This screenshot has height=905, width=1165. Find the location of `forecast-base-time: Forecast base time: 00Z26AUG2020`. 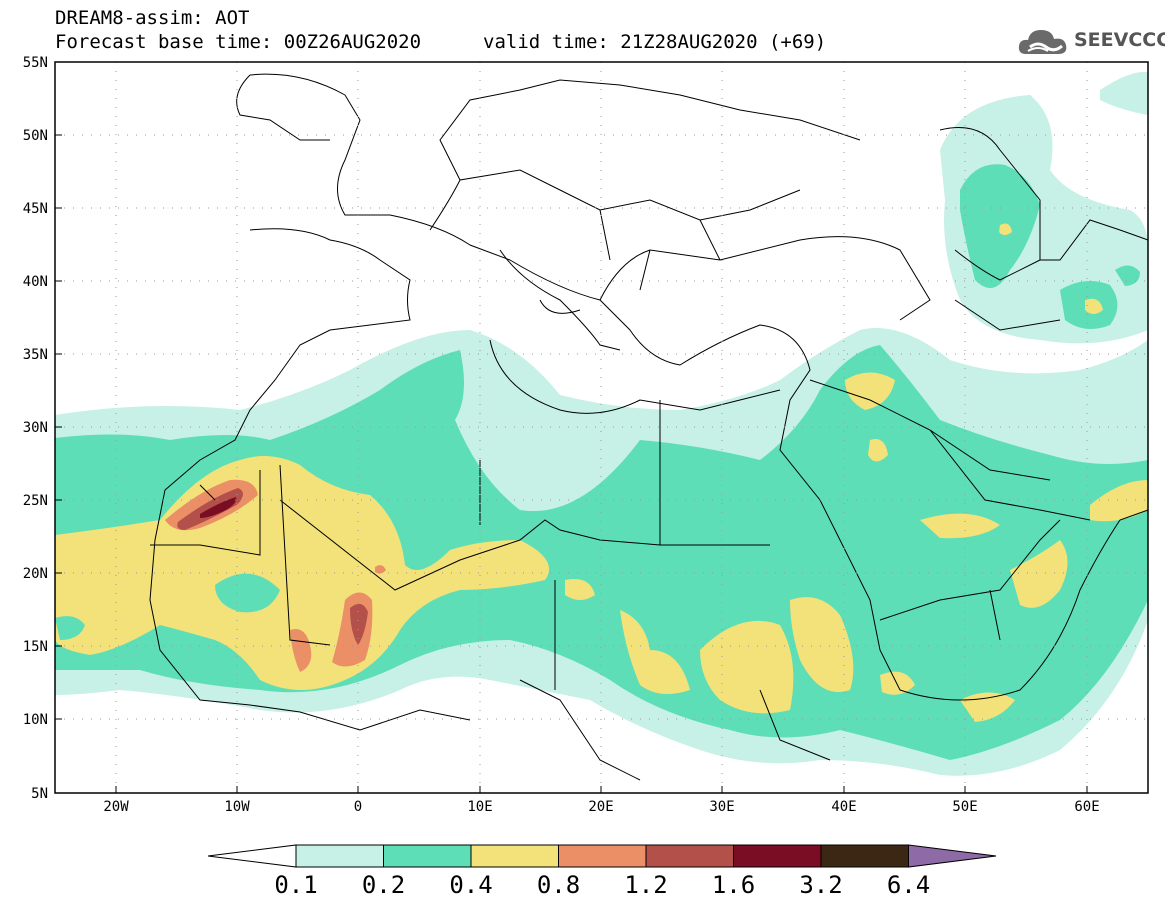

forecast-base-time: Forecast base time: 00Z26AUG2020 is located at coordinates (238, 42).